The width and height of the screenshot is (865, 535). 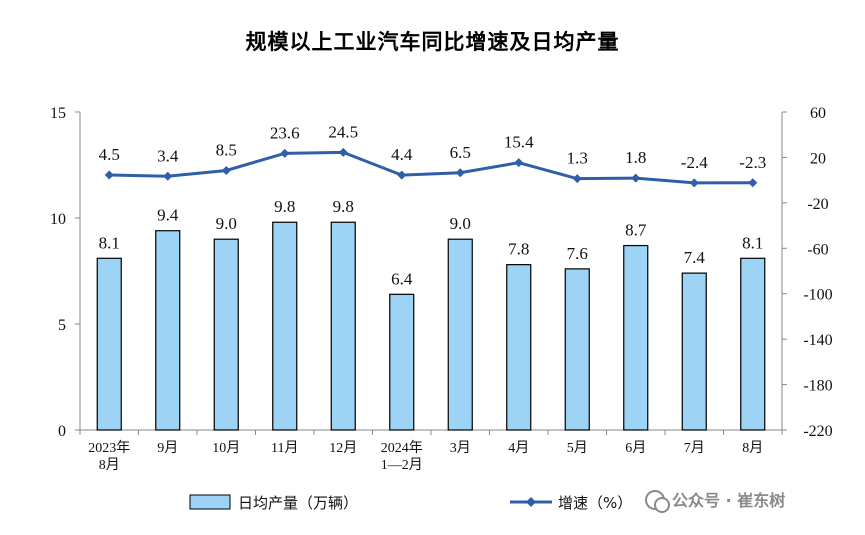 What do you see at coordinates (167, 448) in the screenshot?
I see `x-tick-label: 9月` at bounding box center [167, 448].